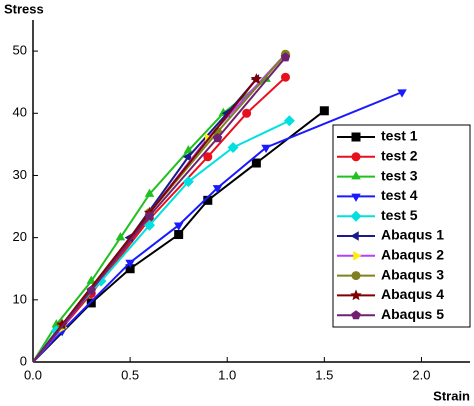  What do you see at coordinates (33, 374) in the screenshot?
I see `x-tick-label: 0.0` at bounding box center [33, 374].